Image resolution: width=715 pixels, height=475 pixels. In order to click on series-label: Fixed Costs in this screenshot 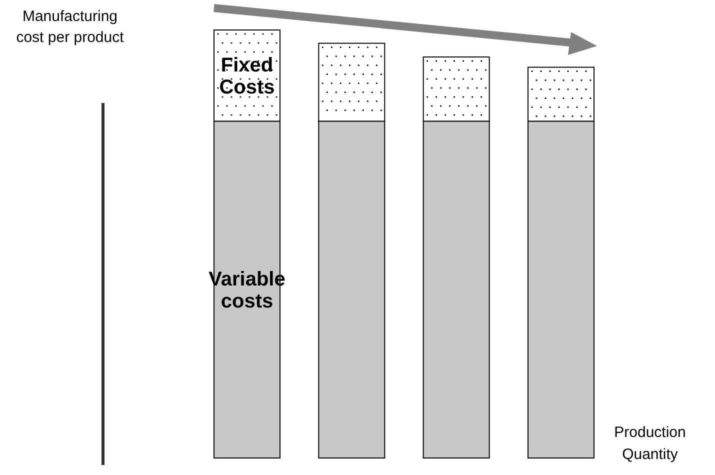, I will do `click(247, 76)`.